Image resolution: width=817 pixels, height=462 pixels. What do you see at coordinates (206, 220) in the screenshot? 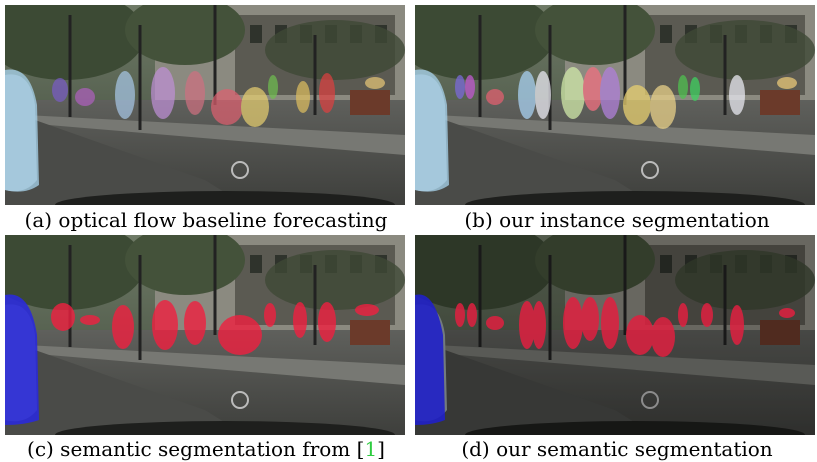
I see `caption: (a) optical flow baseline forecasting` at bounding box center [206, 220].